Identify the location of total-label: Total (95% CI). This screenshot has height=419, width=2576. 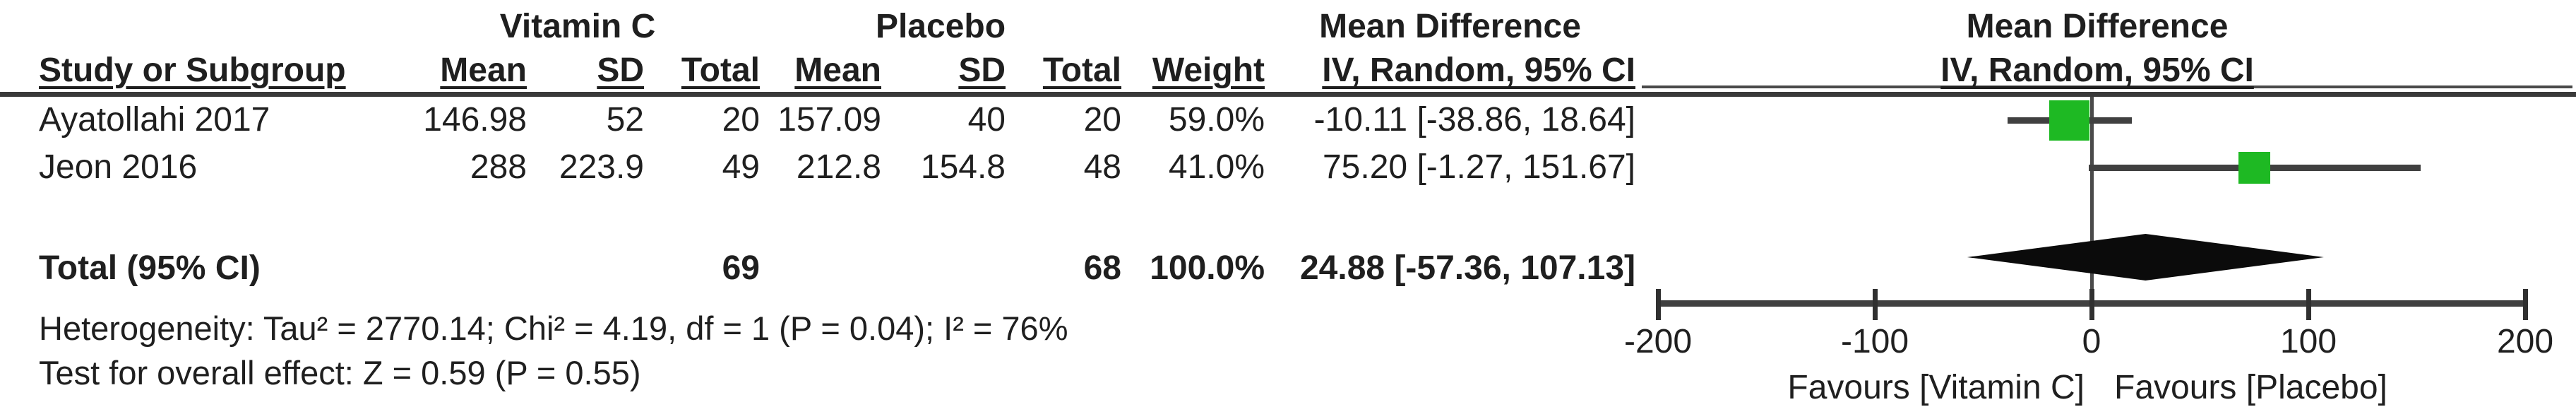
(150, 268).